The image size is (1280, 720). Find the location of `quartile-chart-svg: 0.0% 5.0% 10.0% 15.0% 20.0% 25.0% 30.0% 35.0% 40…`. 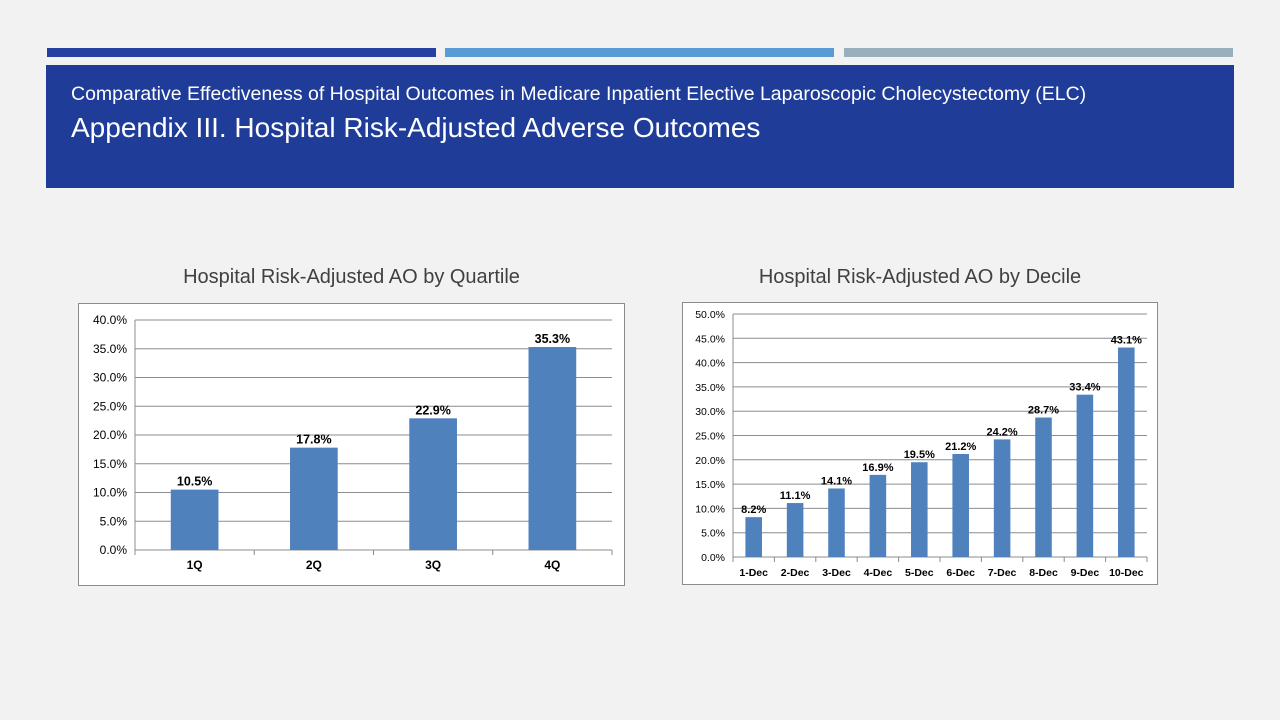

quartile-chart-svg: 0.0% 5.0% 10.0% 15.0% 20.0% 25.0% 30.0% 35.0% 40… is located at coordinates (353, 442).